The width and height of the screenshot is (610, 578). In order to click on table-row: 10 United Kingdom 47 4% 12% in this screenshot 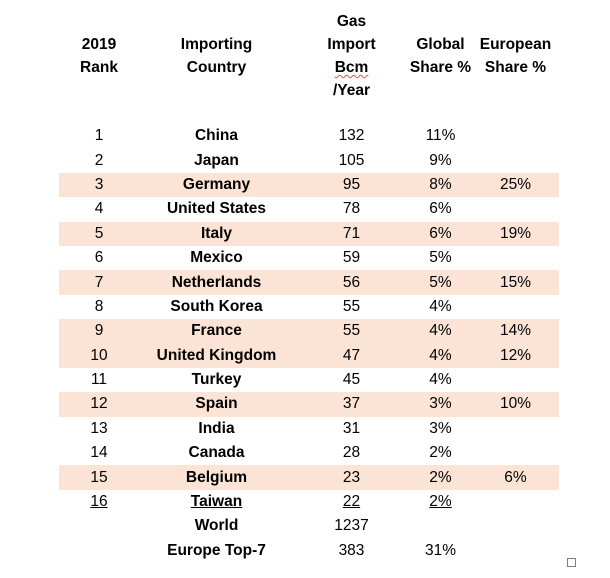, I will do `click(309, 355)`.